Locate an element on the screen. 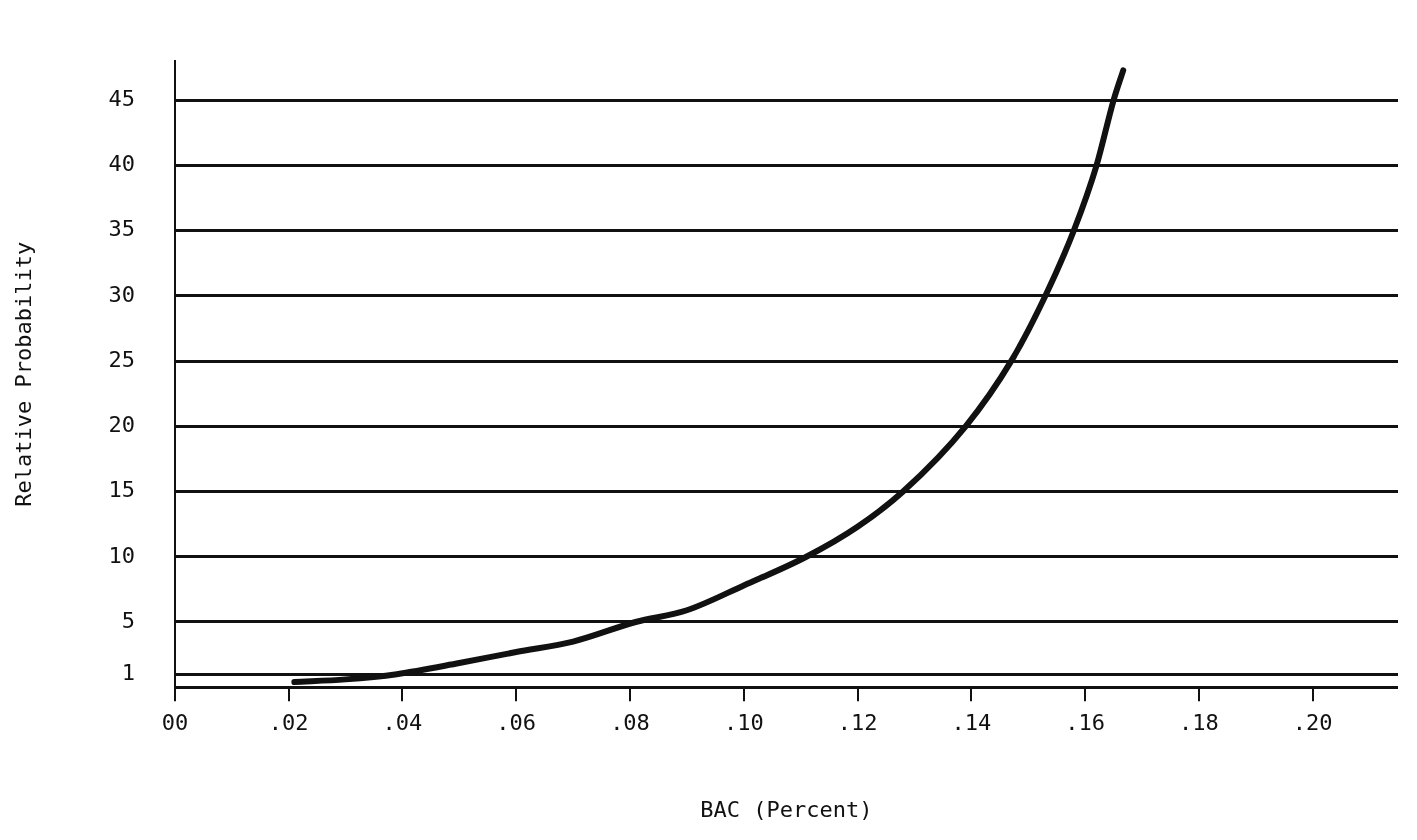  y-tick-label: 30 is located at coordinates (121, 294).